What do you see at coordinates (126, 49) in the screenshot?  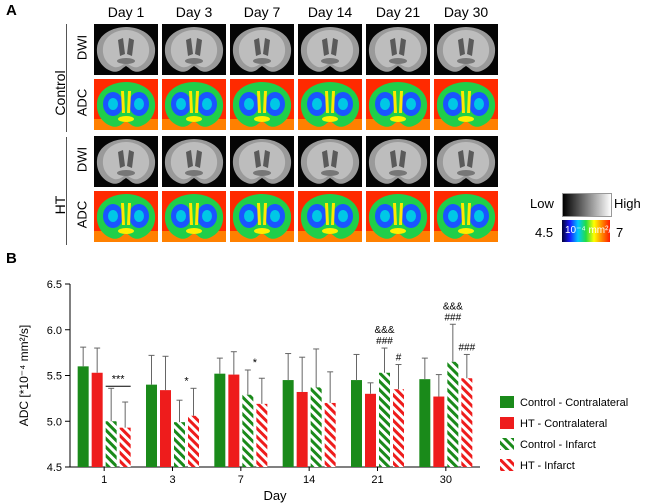 I see `mri-tile-dwi-r0-c0` at bounding box center [126, 49].